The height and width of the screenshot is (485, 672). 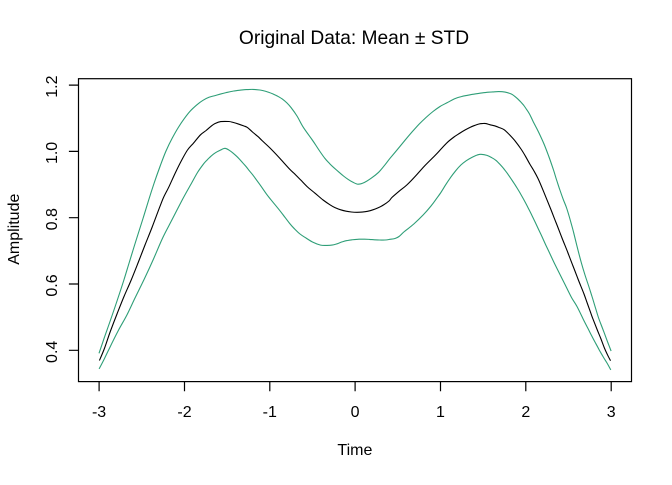 What do you see at coordinates (354, 450) in the screenshot?
I see `svg-text: Time` at bounding box center [354, 450].